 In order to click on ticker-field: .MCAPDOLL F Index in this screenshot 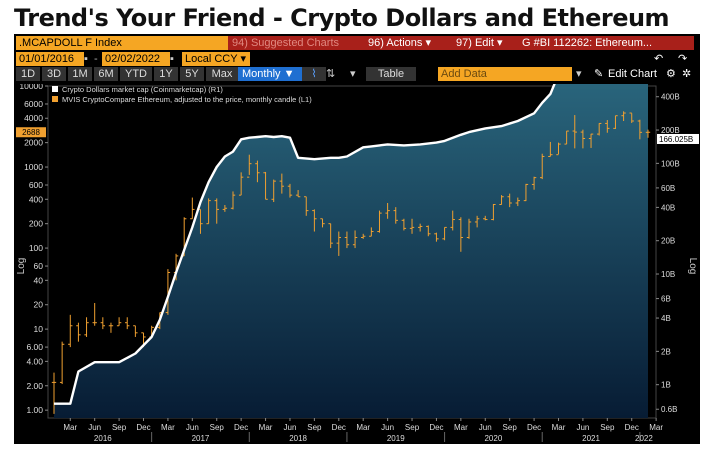, I will do `click(123, 43)`.